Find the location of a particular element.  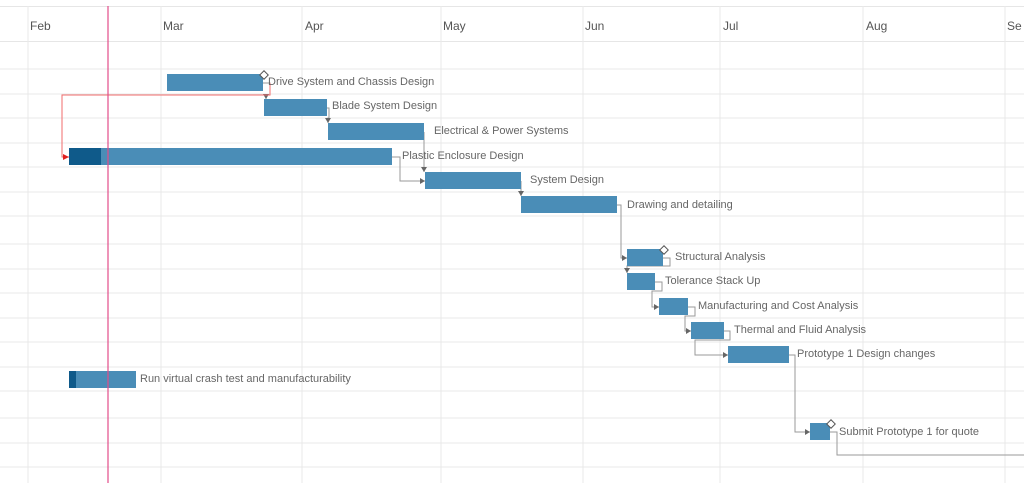

task-label-submit-prototype: Submit Prototype 1 for quote is located at coordinates (909, 432).